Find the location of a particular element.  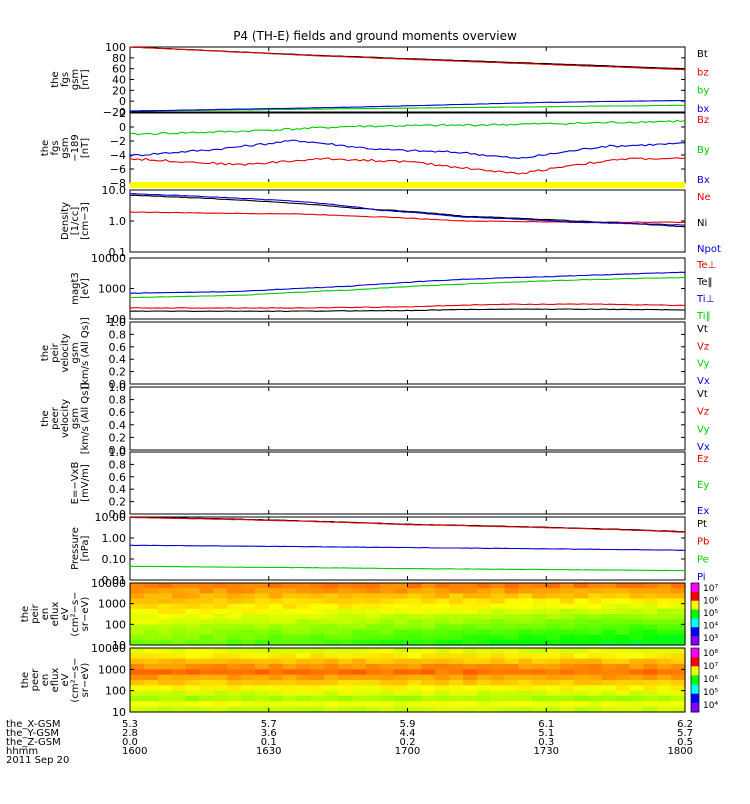

legend-label: Ey is located at coordinates (703, 485).